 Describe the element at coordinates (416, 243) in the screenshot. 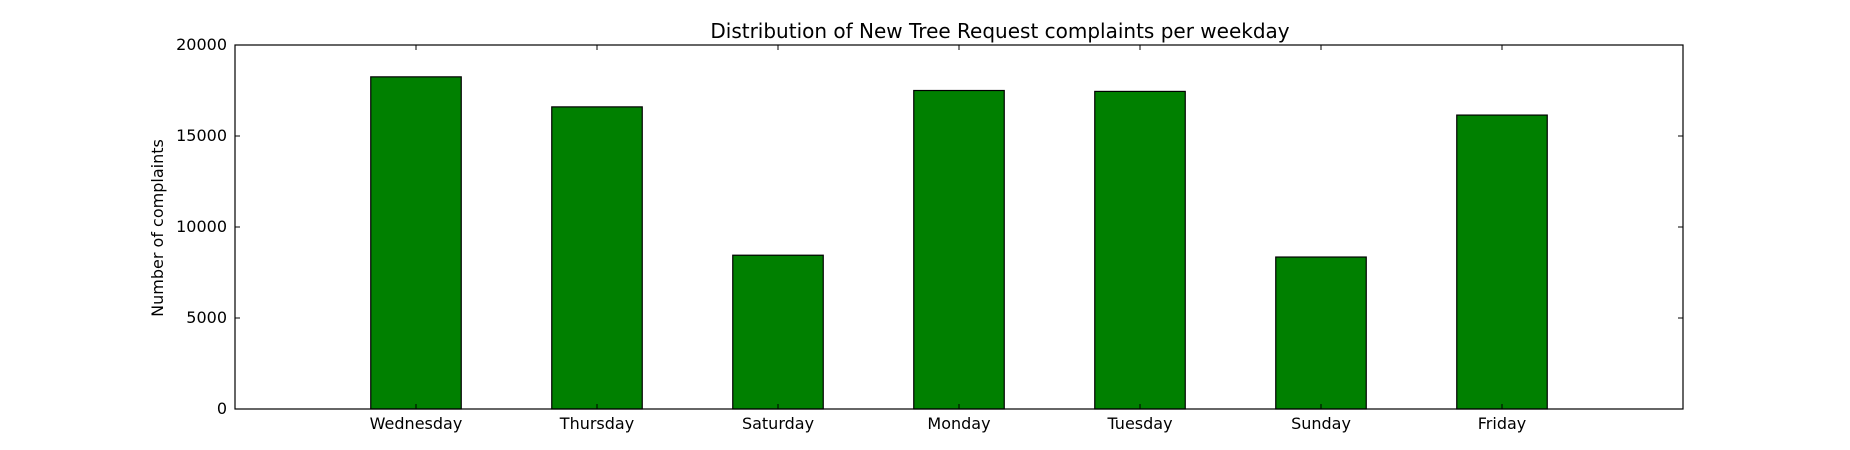

I see `bar-wednesday` at that location.